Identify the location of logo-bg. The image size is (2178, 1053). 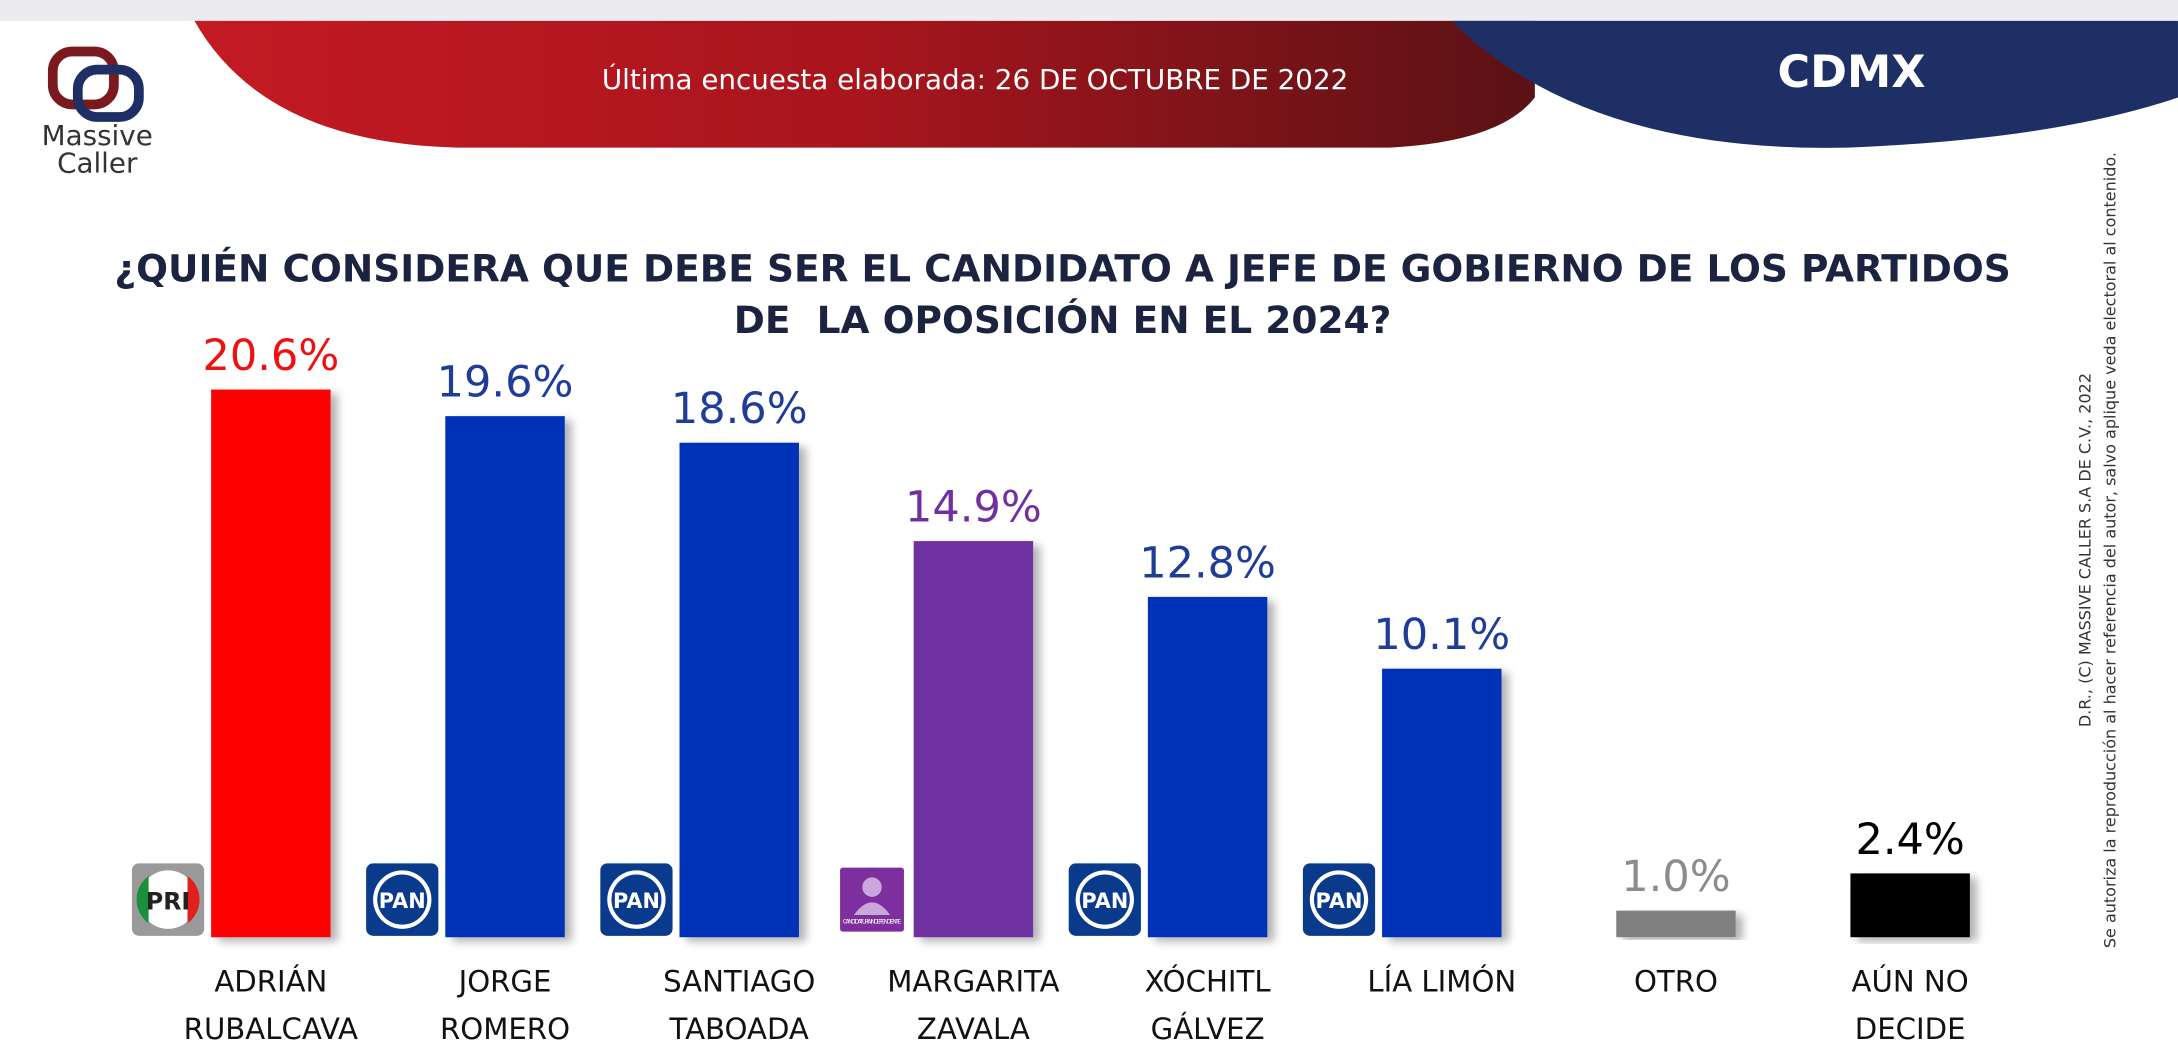
(872, 899).